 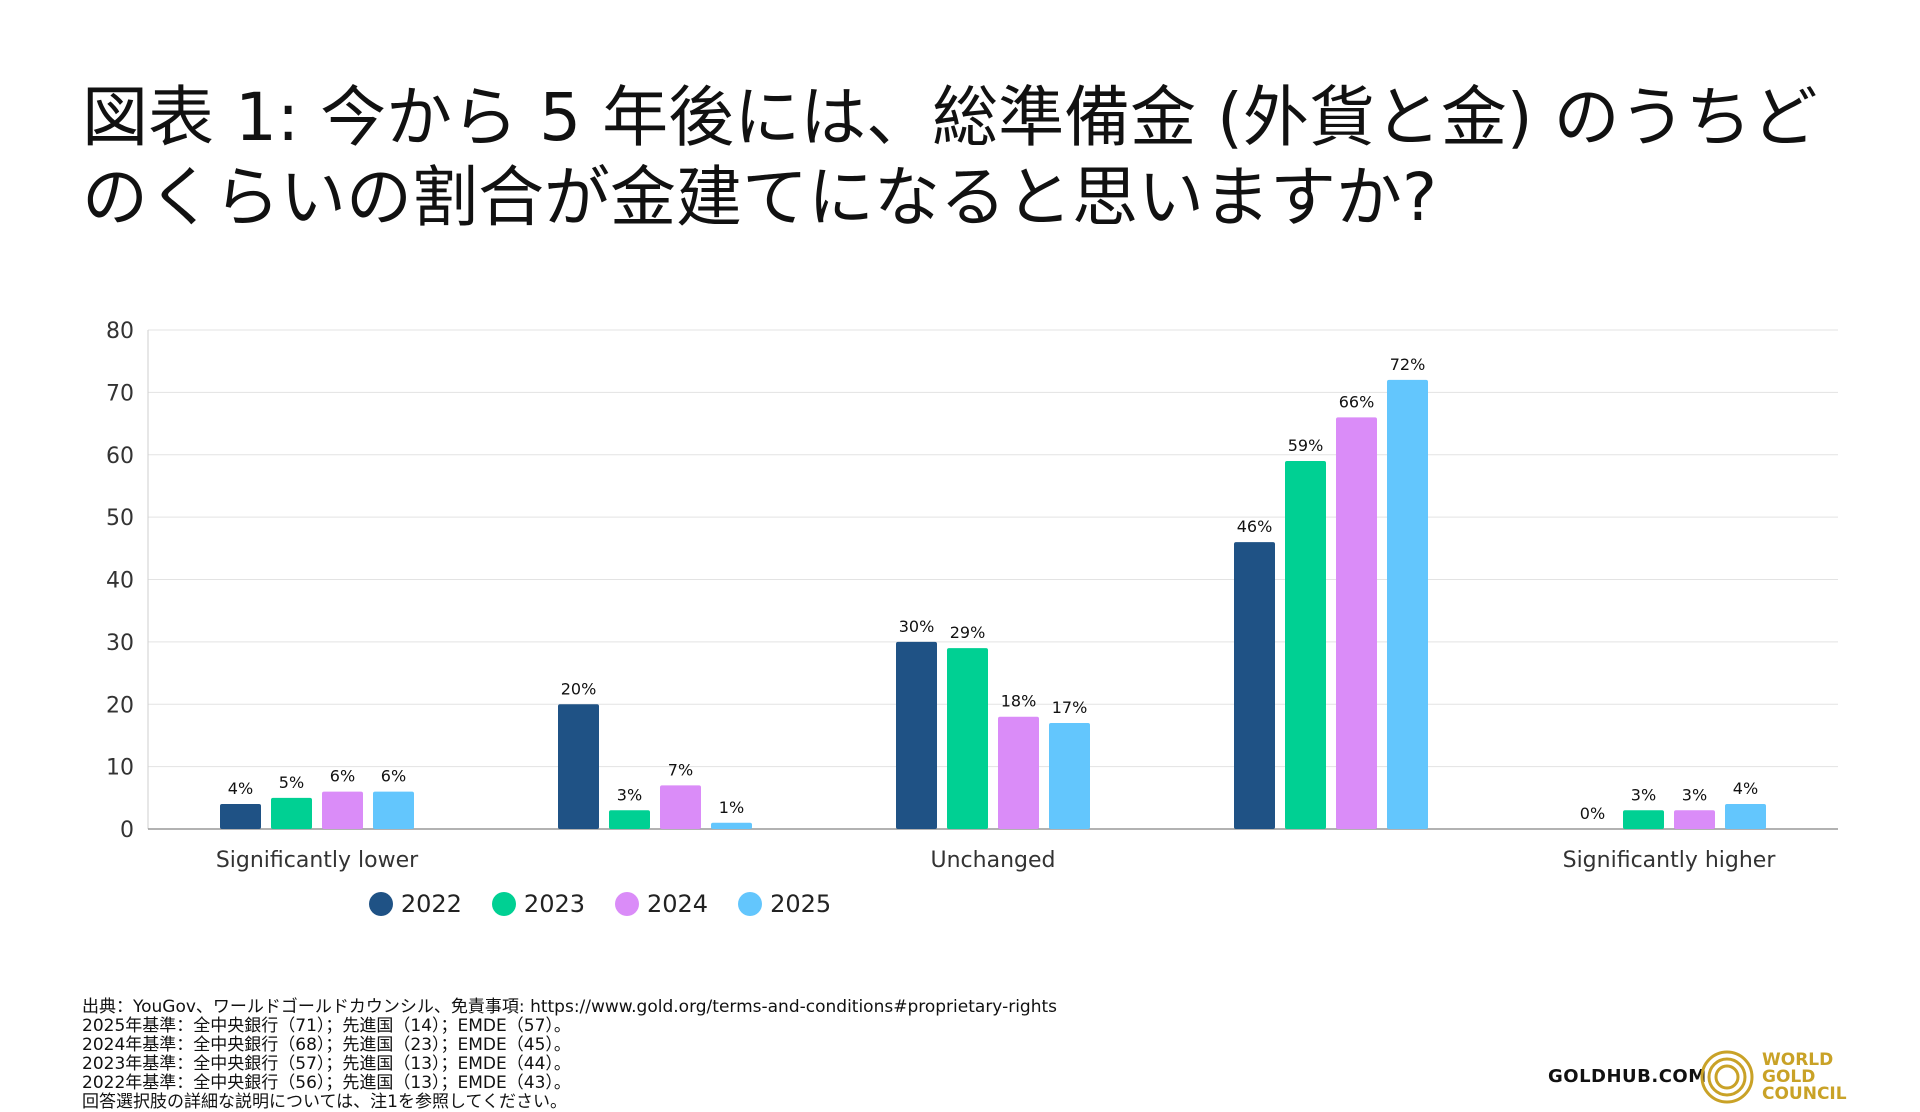 I want to click on legend-item: 2025, so click(x=784, y=904).